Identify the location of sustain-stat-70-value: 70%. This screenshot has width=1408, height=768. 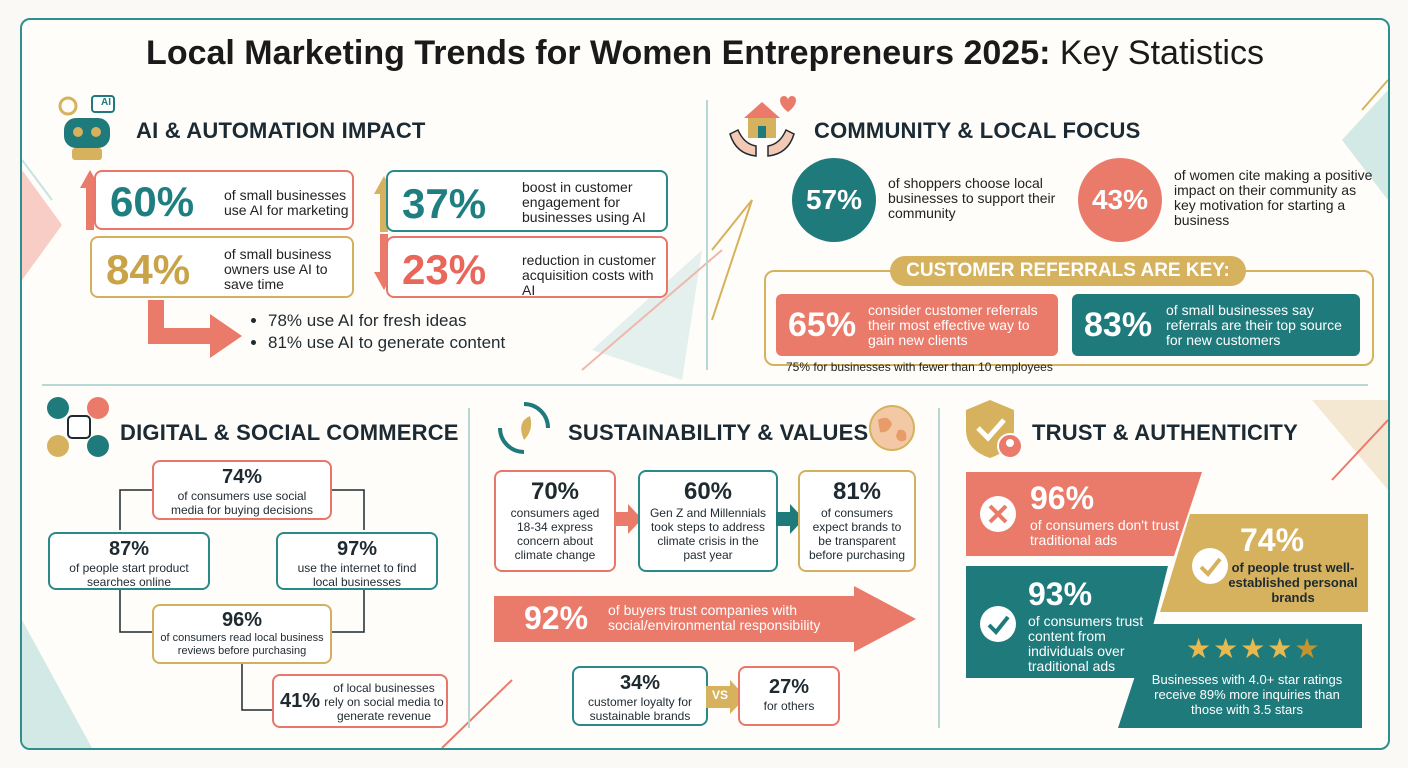
(555, 491).